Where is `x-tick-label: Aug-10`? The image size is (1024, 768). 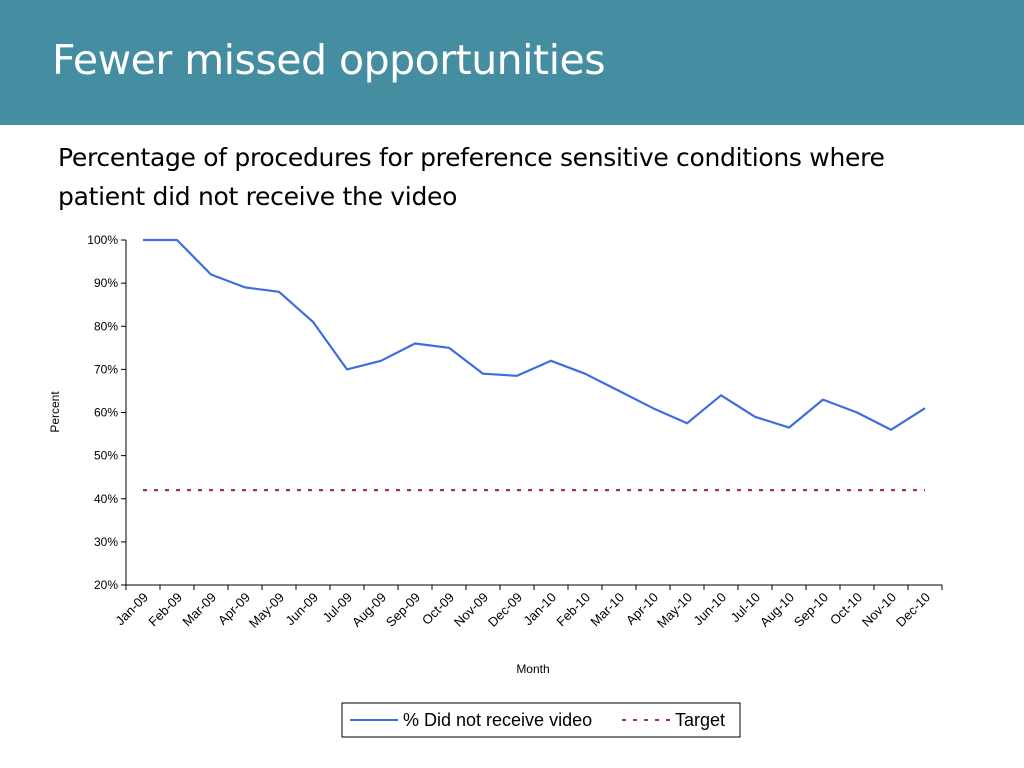
x-tick-label: Aug-10 is located at coordinates (777, 610).